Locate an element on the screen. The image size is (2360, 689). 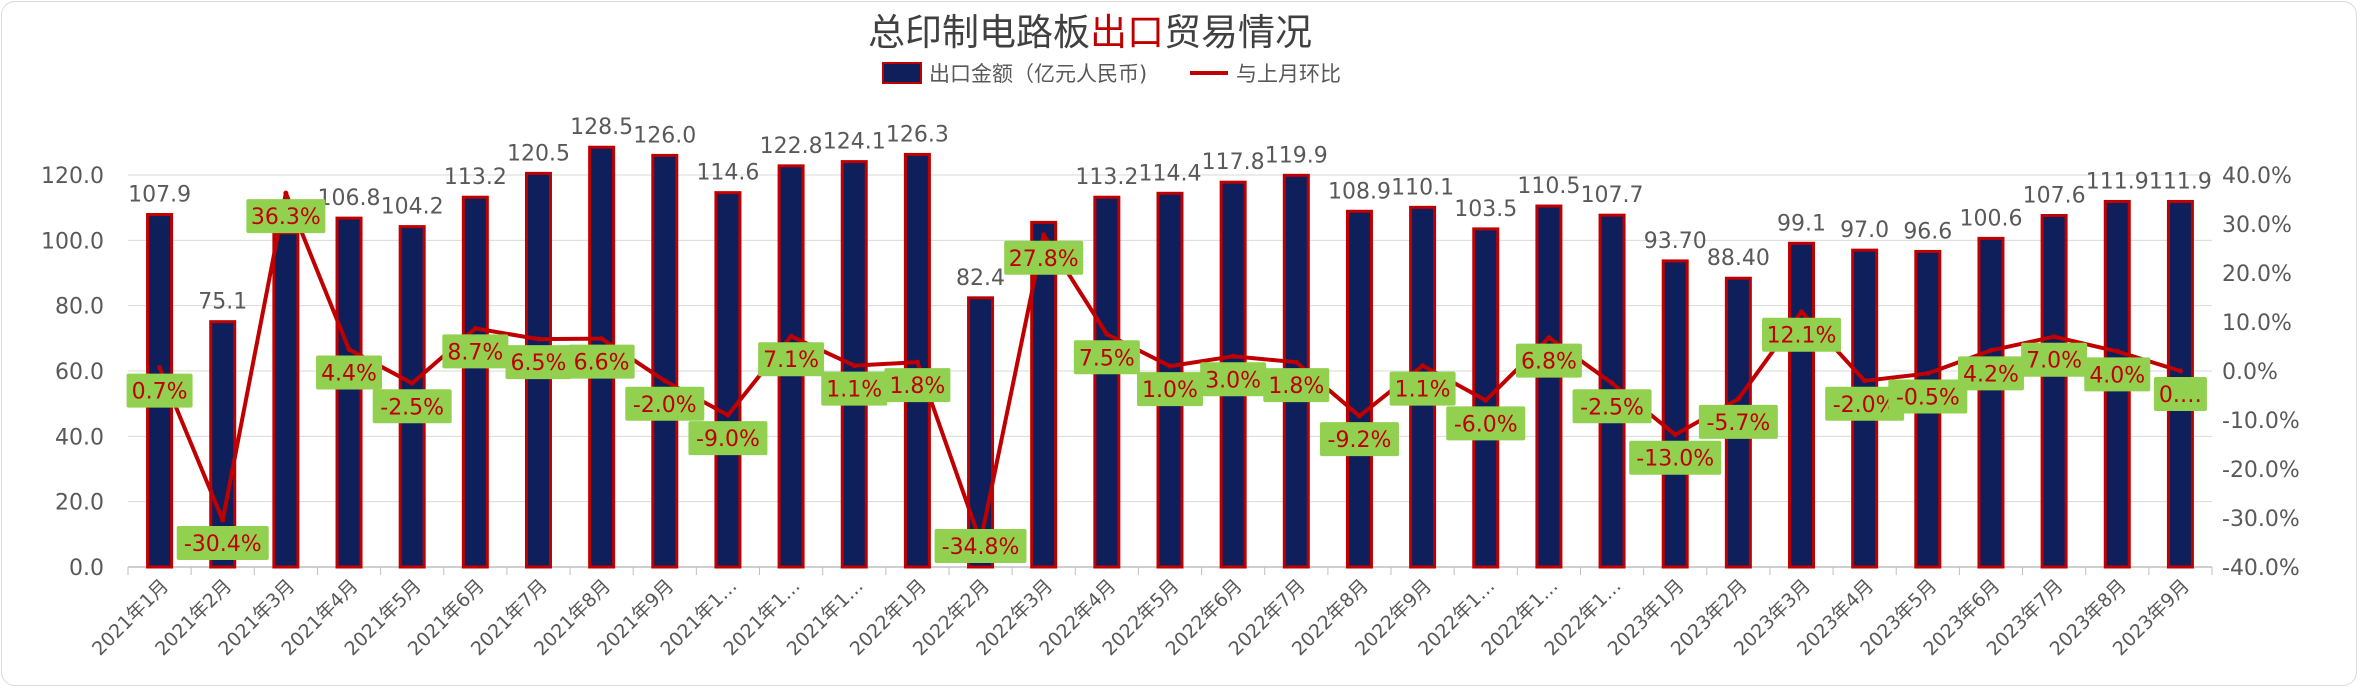
bar-value-label: 114.4 is located at coordinates (1170, 173).